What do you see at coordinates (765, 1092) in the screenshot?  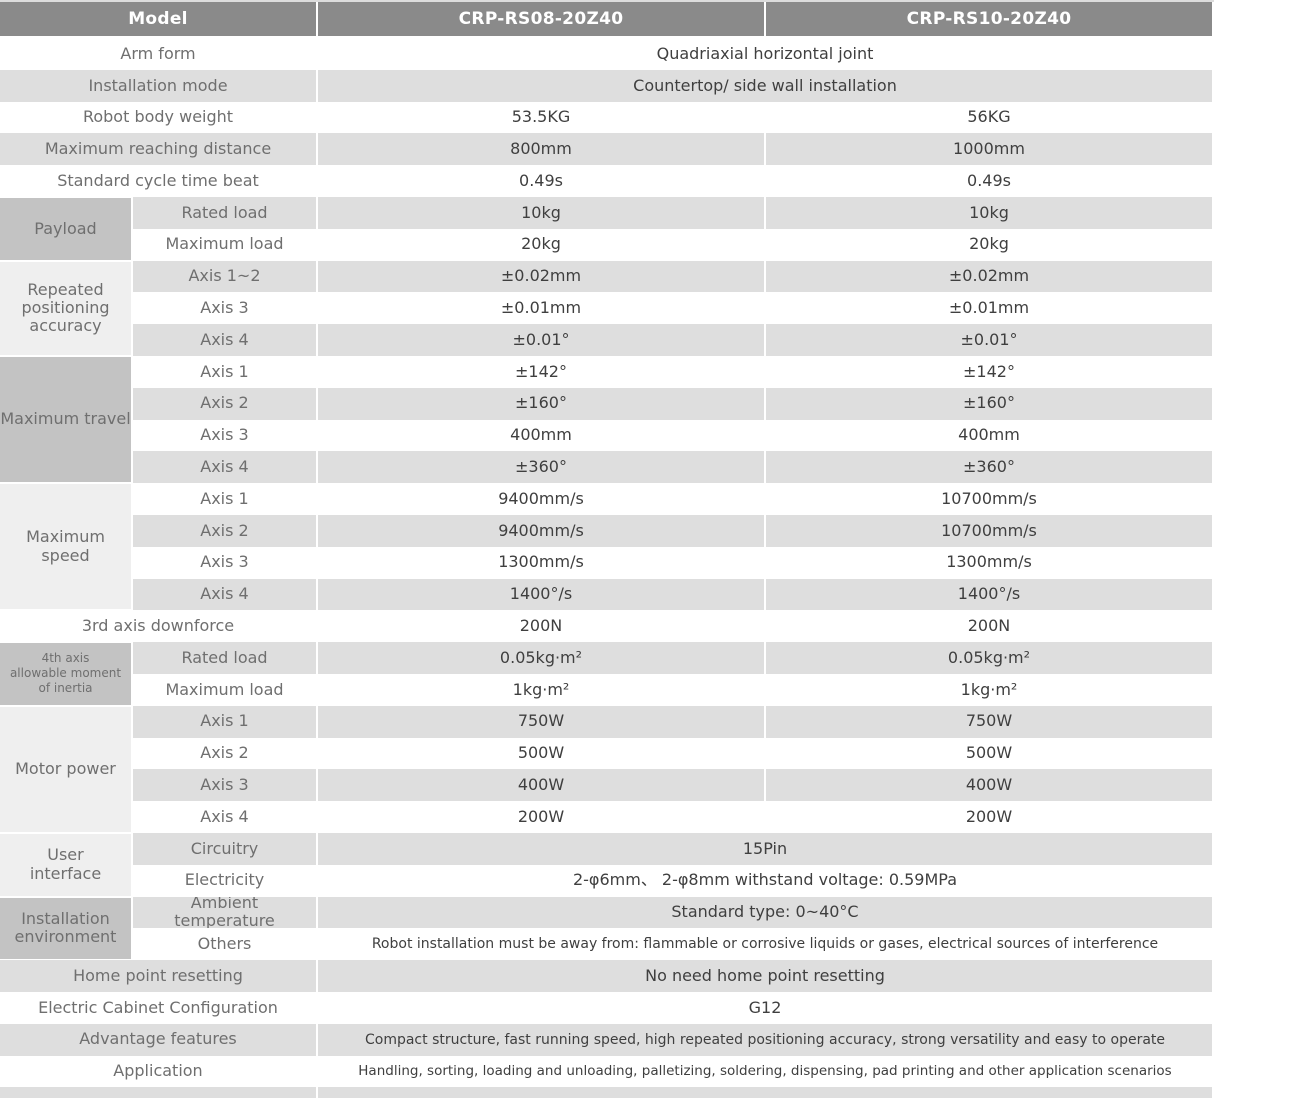 I see `value-cell` at bounding box center [765, 1092].